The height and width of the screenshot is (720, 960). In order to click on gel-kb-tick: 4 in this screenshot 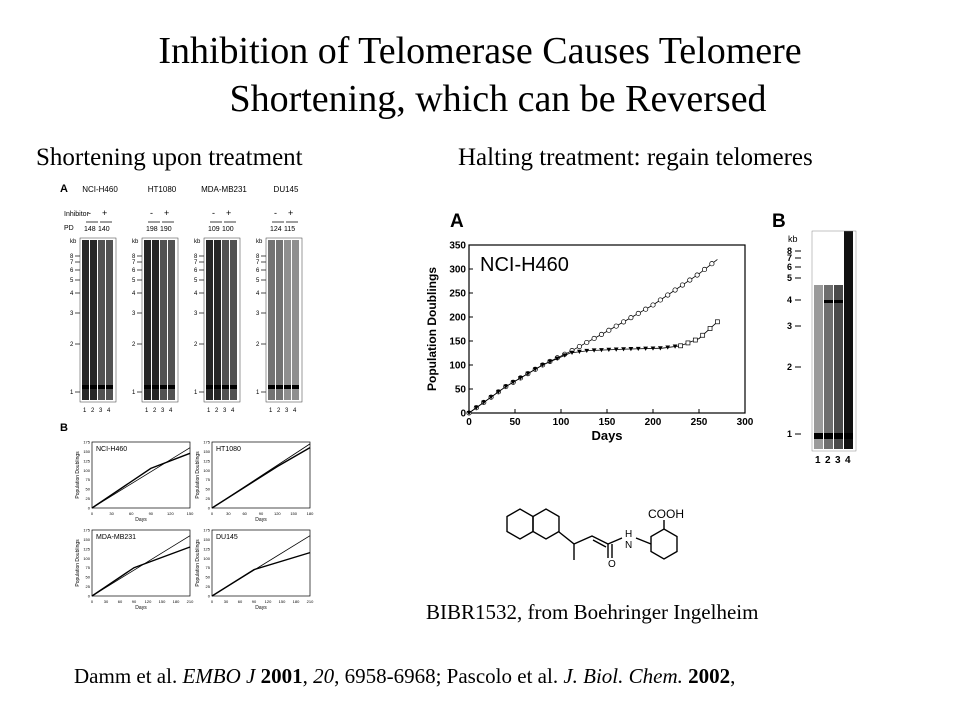, I will do `click(196, 294)`.